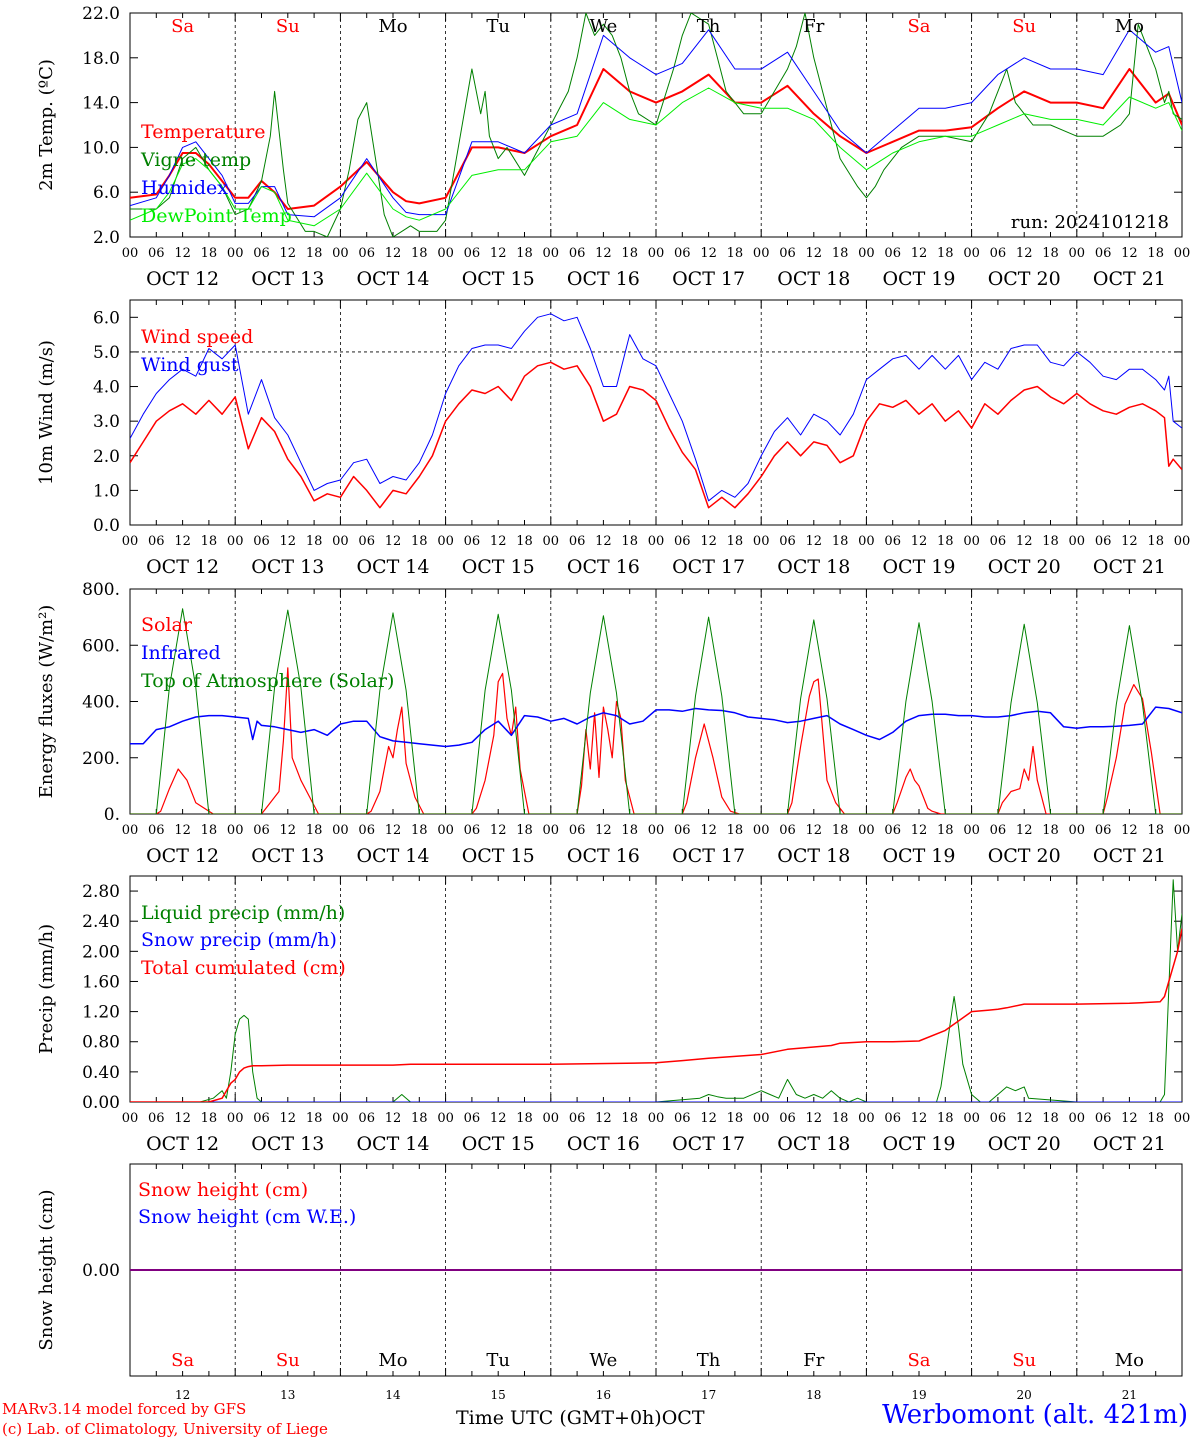 This screenshot has width=1194, height=1440. What do you see at coordinates (1024, 1394) in the screenshot?
I see `day-number-label: 20` at bounding box center [1024, 1394].